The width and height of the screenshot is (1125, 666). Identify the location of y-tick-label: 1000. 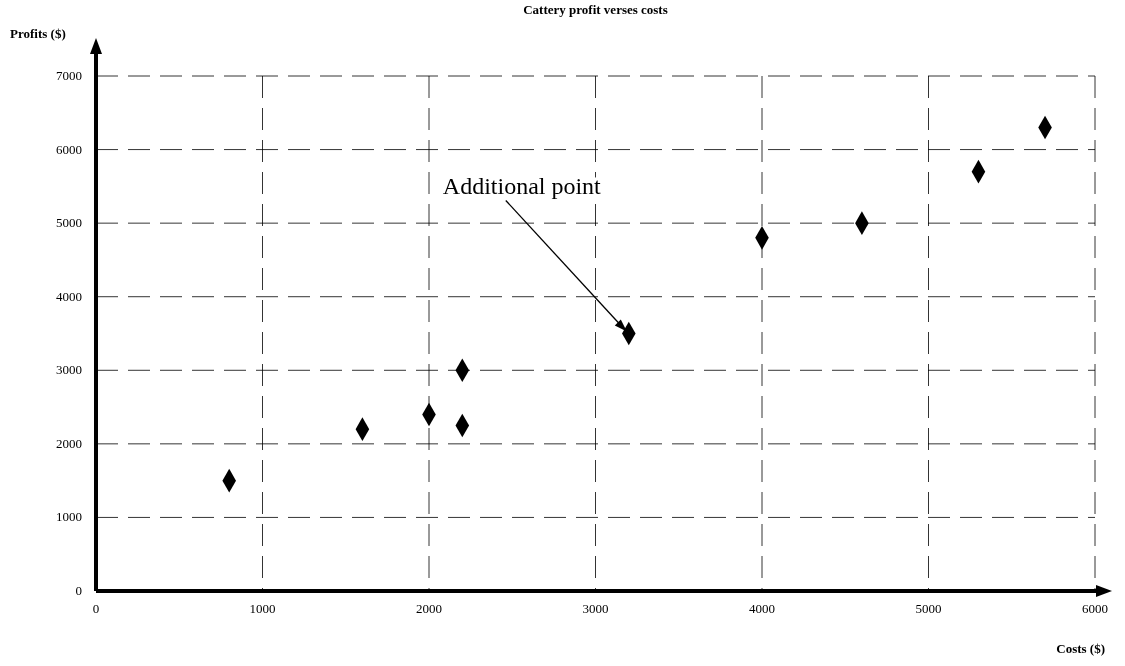
(69, 517).